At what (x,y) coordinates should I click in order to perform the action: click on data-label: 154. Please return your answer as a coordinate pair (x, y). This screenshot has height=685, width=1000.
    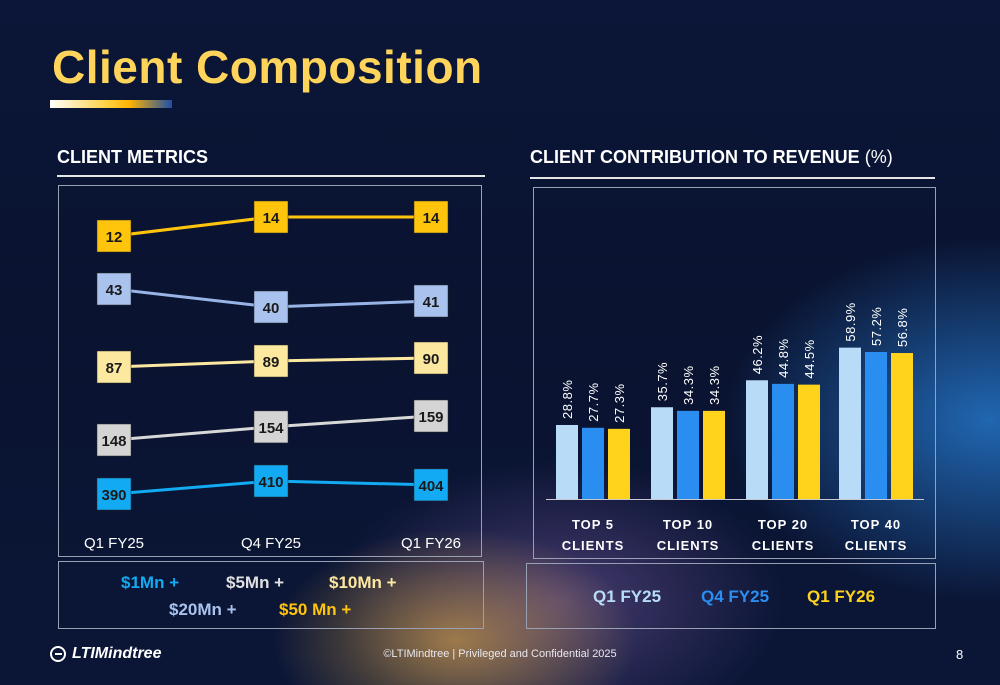
    Looking at the image, I should click on (271, 428).